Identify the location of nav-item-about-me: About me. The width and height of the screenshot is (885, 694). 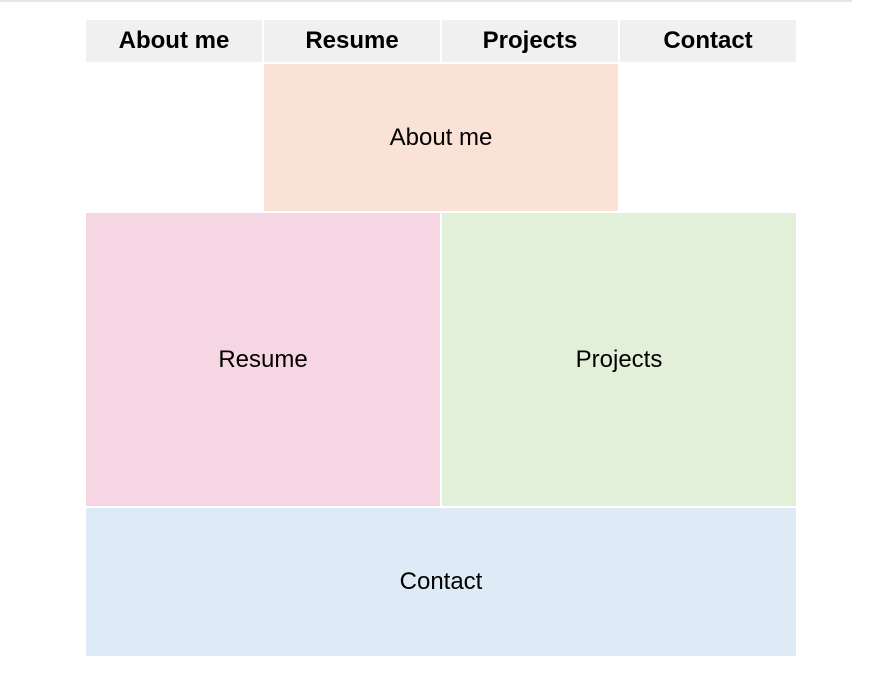
(174, 41).